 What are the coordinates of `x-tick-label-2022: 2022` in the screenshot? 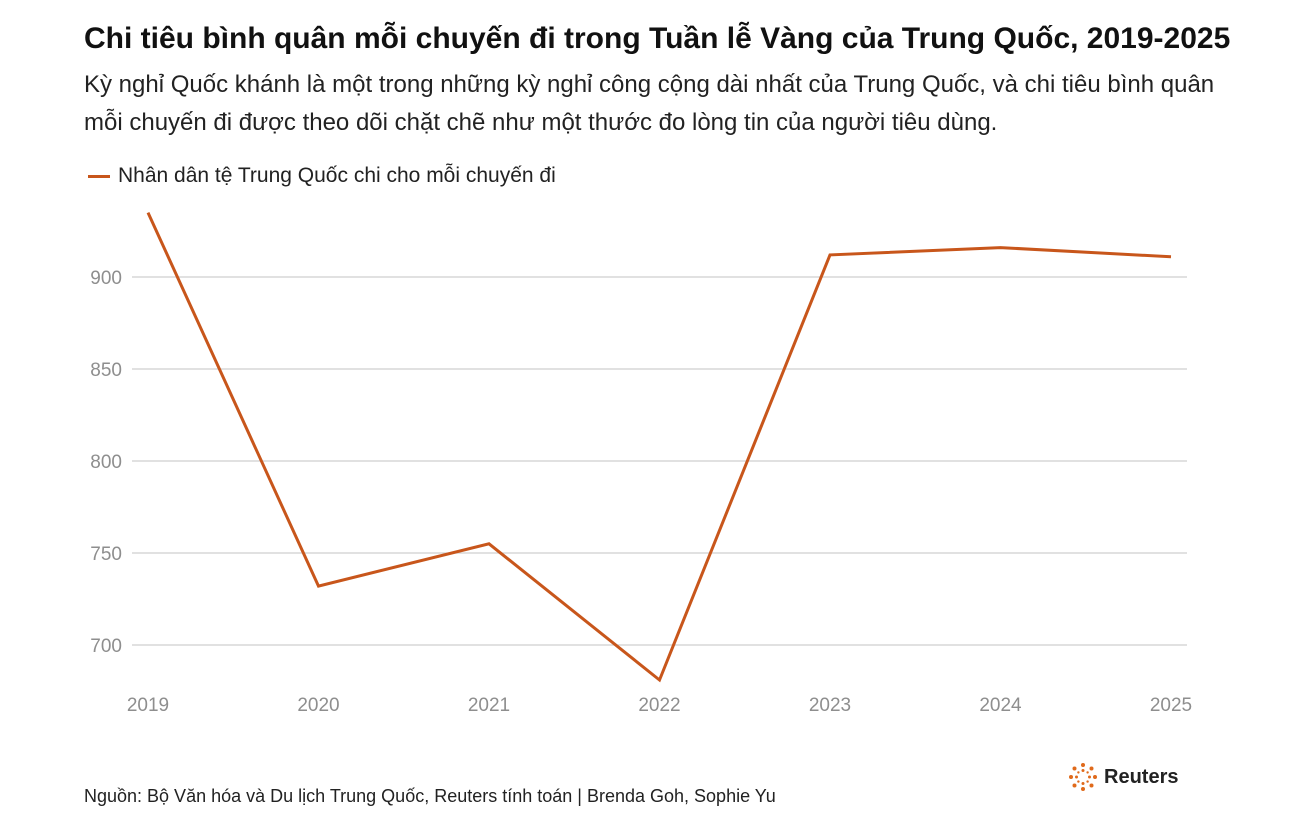 It's located at (659, 705).